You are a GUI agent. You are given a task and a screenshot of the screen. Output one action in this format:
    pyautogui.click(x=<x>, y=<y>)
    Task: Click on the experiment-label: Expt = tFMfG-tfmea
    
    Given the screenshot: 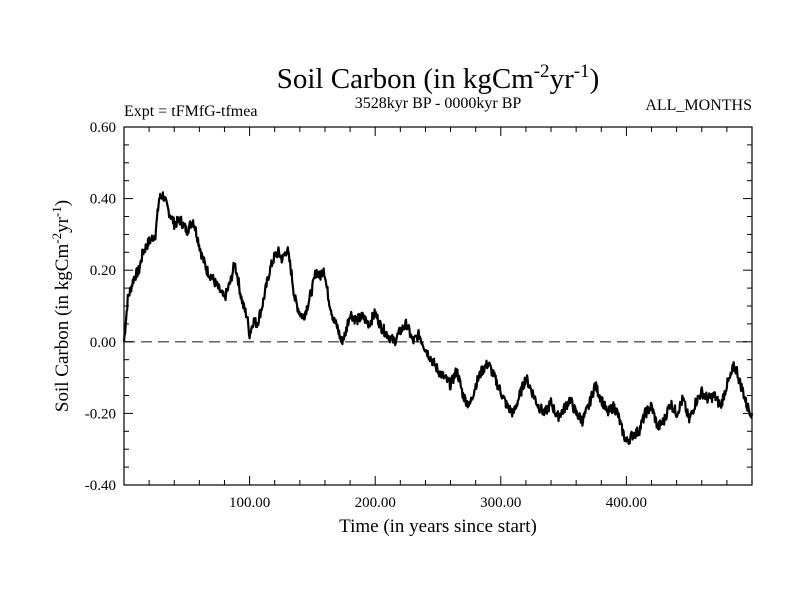 What is the action you would take?
    pyautogui.click(x=190, y=111)
    